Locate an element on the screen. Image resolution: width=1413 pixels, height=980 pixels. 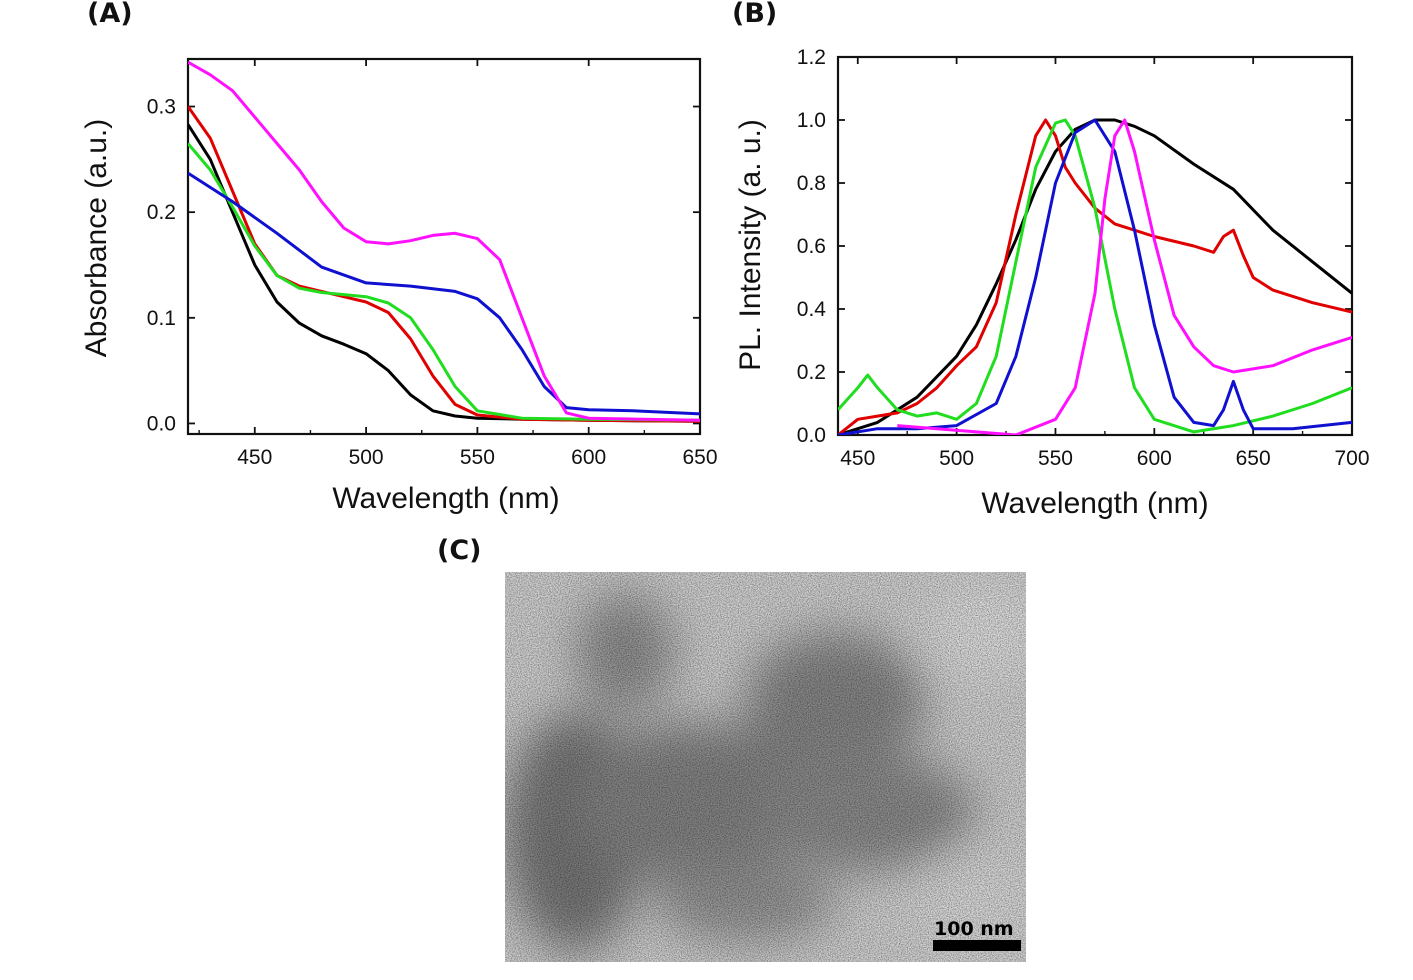
y-axis-label: Absorbance (a.u.) is located at coordinates (96, 238).